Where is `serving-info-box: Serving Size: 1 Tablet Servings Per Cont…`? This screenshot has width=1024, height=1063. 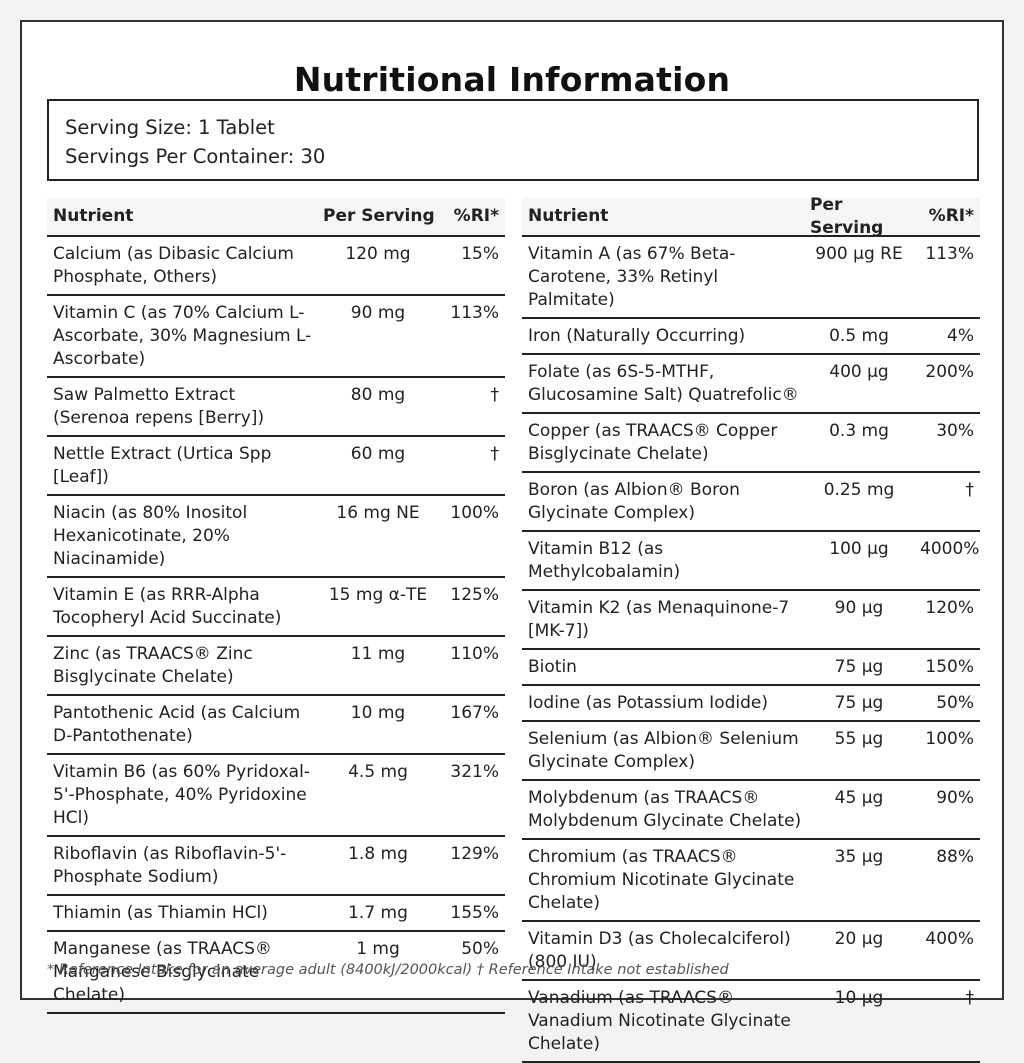 serving-info-box: Serving Size: 1 Tablet Servings Per Cont… is located at coordinates (513, 140).